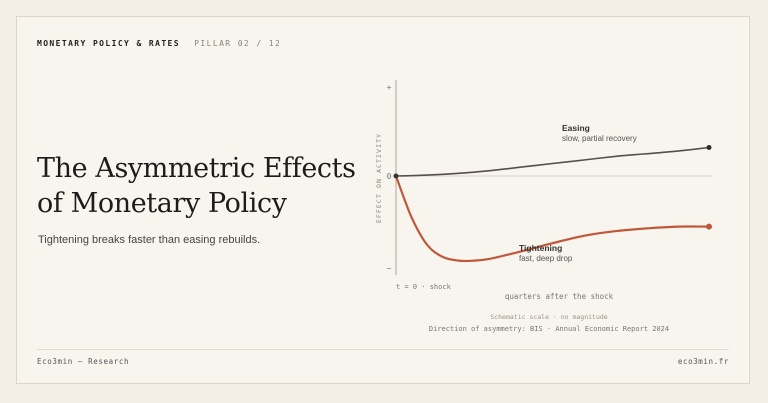  Describe the element at coordinates (709, 148) in the screenshot. I see `series-end-point-easing` at that location.